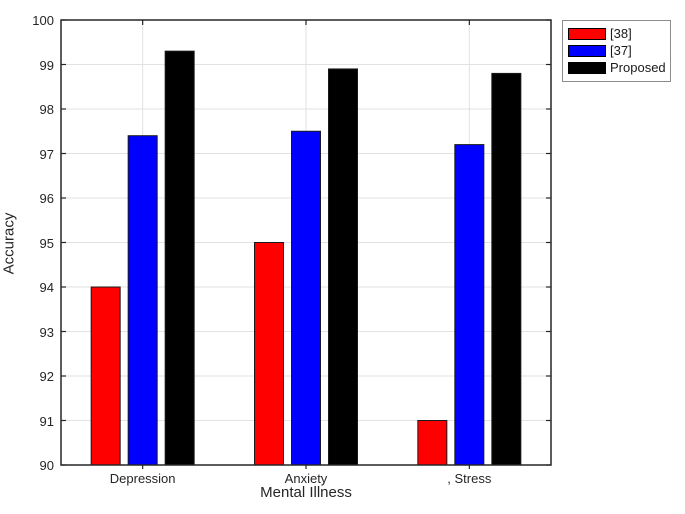 The width and height of the screenshot is (685, 514). I want to click on x-tick-label-1: Anxiety, so click(306, 478).